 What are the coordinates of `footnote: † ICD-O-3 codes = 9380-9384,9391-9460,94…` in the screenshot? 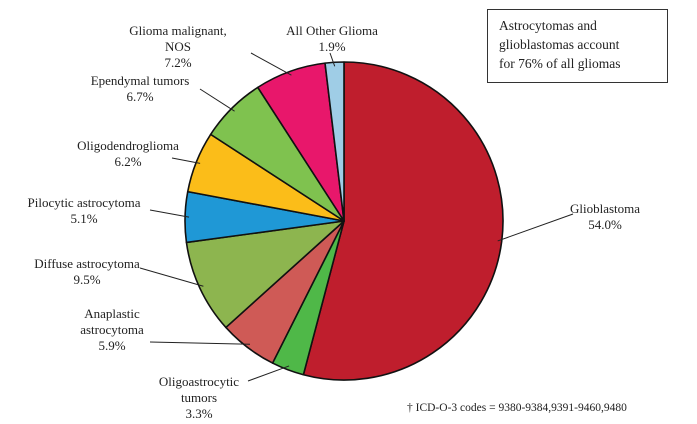 It's located at (517, 408).